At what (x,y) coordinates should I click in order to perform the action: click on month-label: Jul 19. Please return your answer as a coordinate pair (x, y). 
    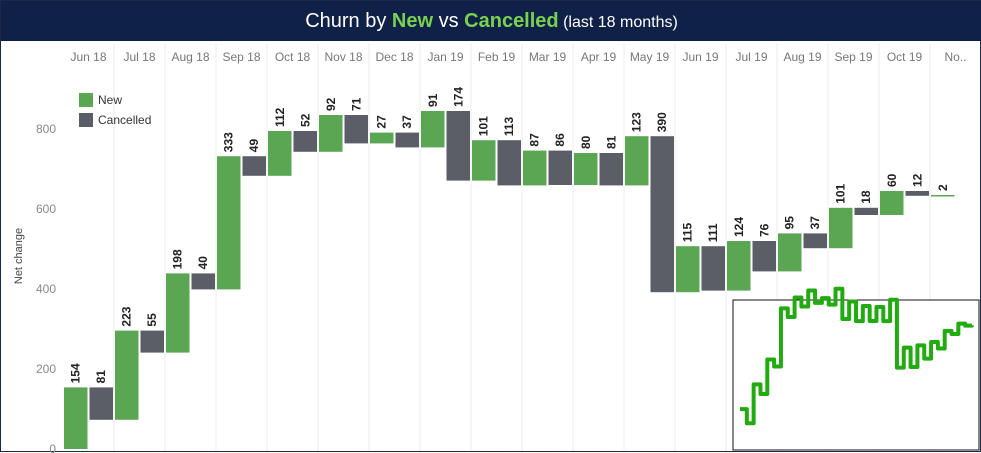
    Looking at the image, I should click on (751, 57).